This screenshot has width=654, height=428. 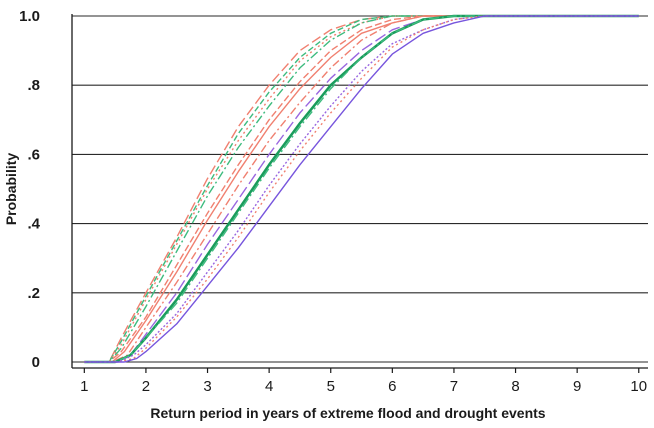 What do you see at coordinates (33, 154) in the screenshot?
I see `y-tick-label: .6` at bounding box center [33, 154].